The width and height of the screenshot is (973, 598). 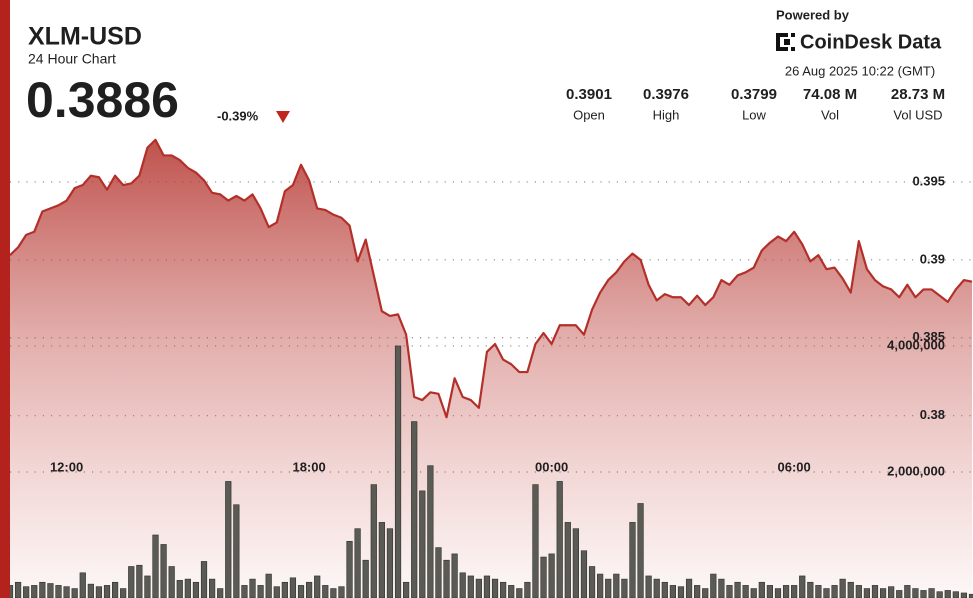 I want to click on chart-title: XLM-USD, so click(x=85, y=37).